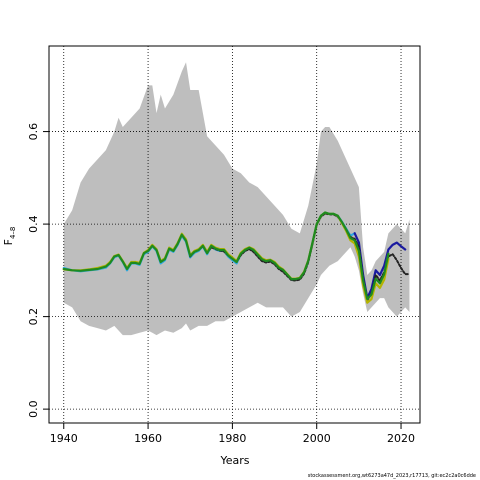 Image resolution: width=480 pixels, height=480 pixels. What do you see at coordinates (33, 224) in the screenshot?
I see `y-tick-label: 0.4` at bounding box center [33, 224].